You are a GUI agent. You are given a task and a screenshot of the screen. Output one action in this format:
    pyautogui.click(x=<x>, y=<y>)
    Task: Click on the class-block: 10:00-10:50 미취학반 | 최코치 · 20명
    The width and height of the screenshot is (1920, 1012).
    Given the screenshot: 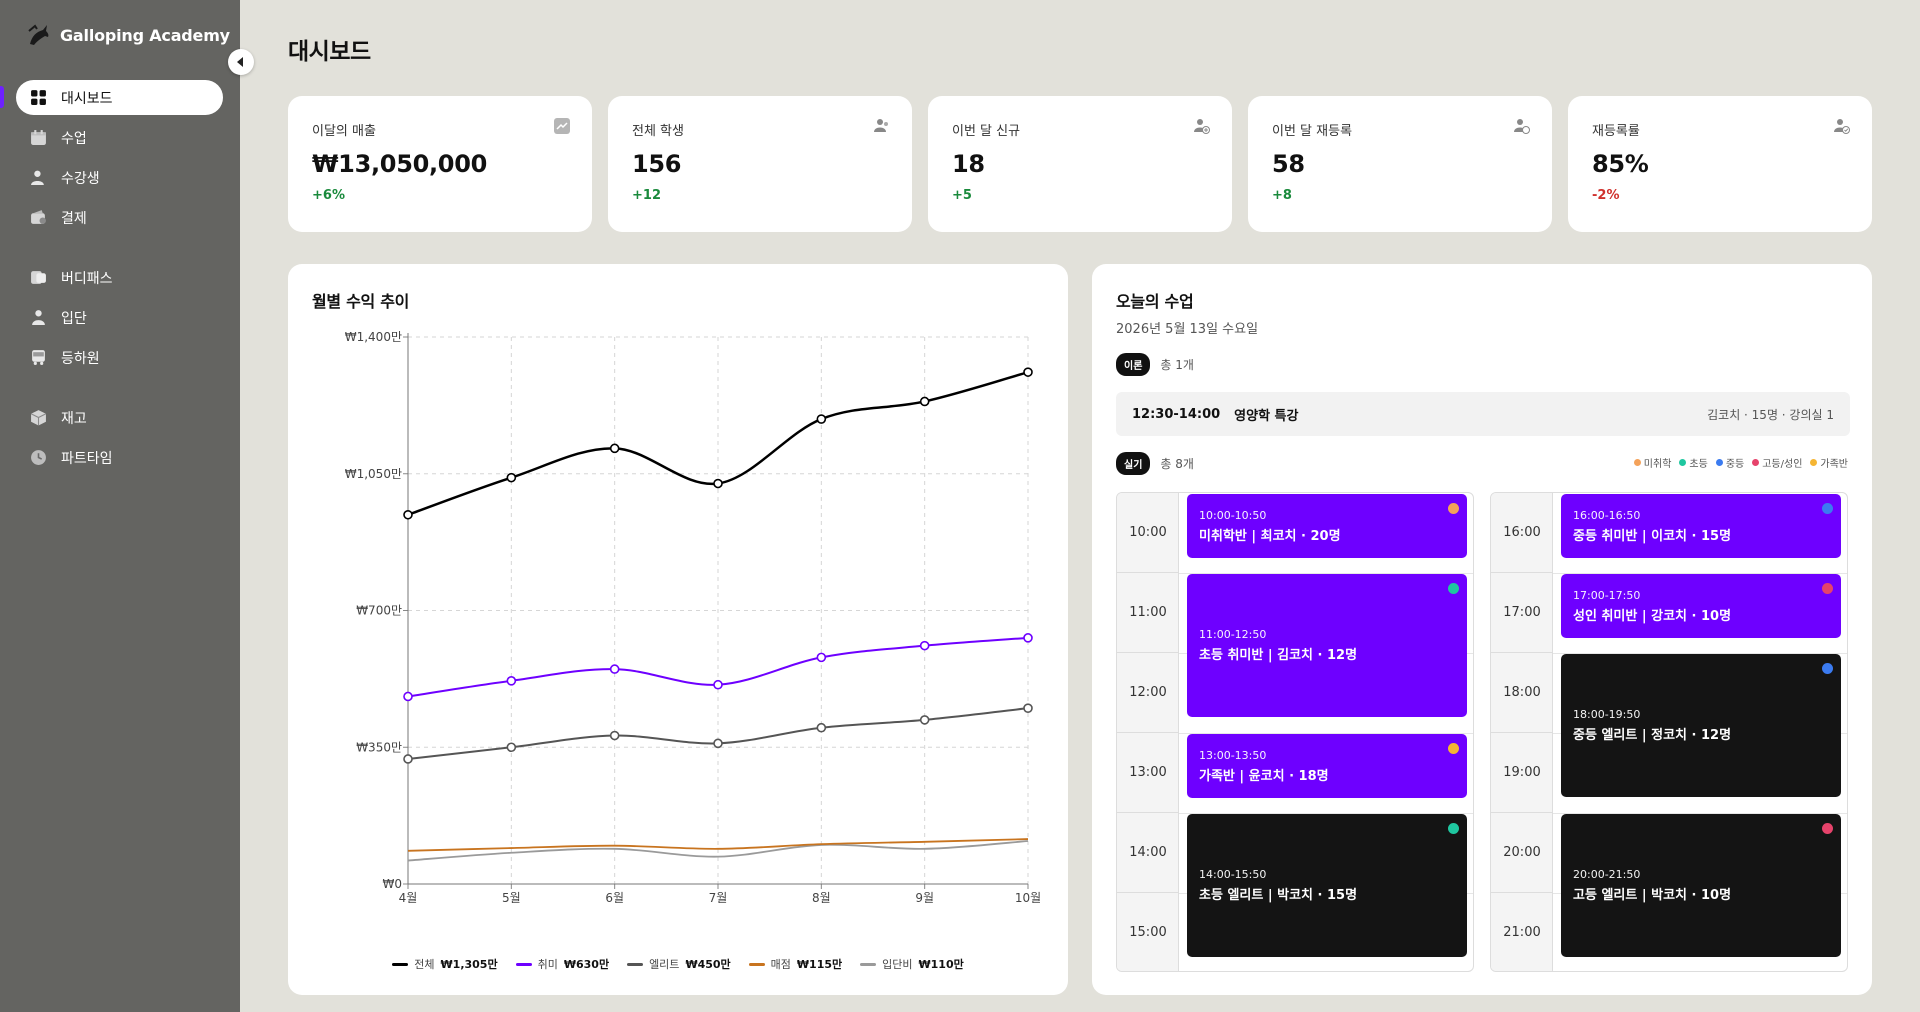 What is the action you would take?
    pyautogui.click(x=1327, y=526)
    